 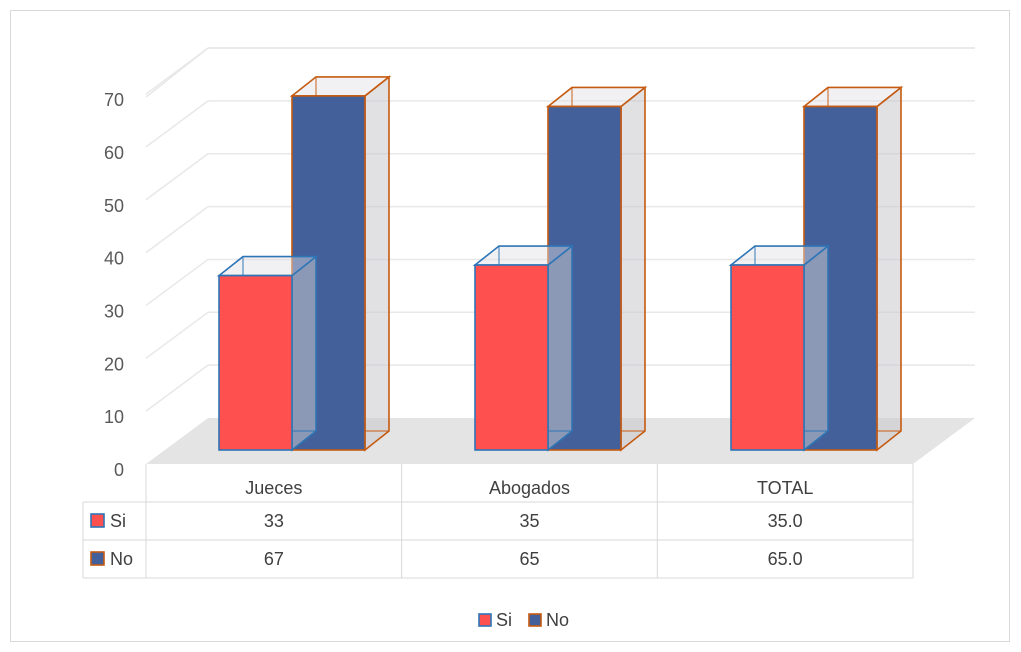 I want to click on legend-swatch-no, so click(x=535, y=620).